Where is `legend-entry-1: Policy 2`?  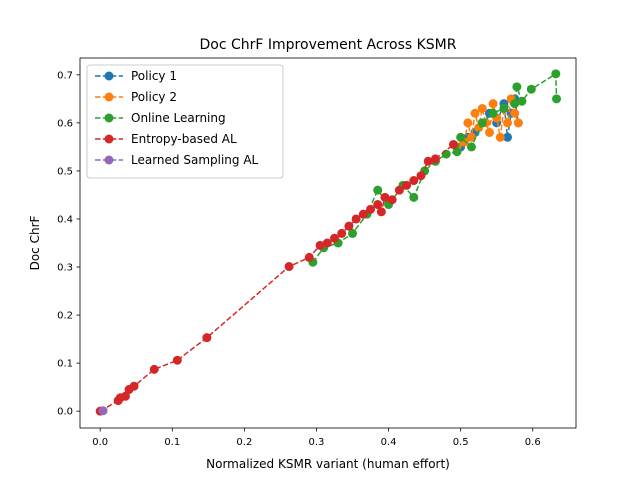 legend-entry-1: Policy 2 is located at coordinates (136, 97).